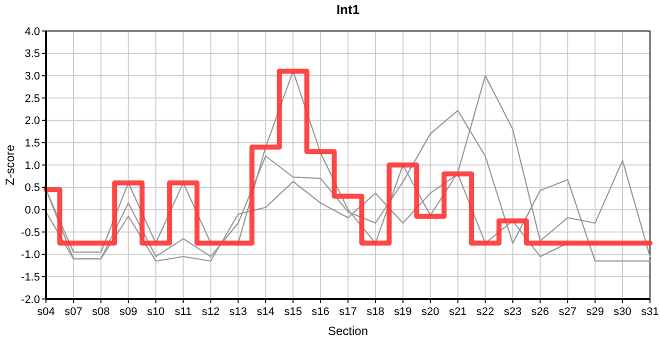 The height and width of the screenshot is (360, 660). Describe the element at coordinates (32, 210) in the screenshot. I see `y-tick-label: 0.0` at that location.